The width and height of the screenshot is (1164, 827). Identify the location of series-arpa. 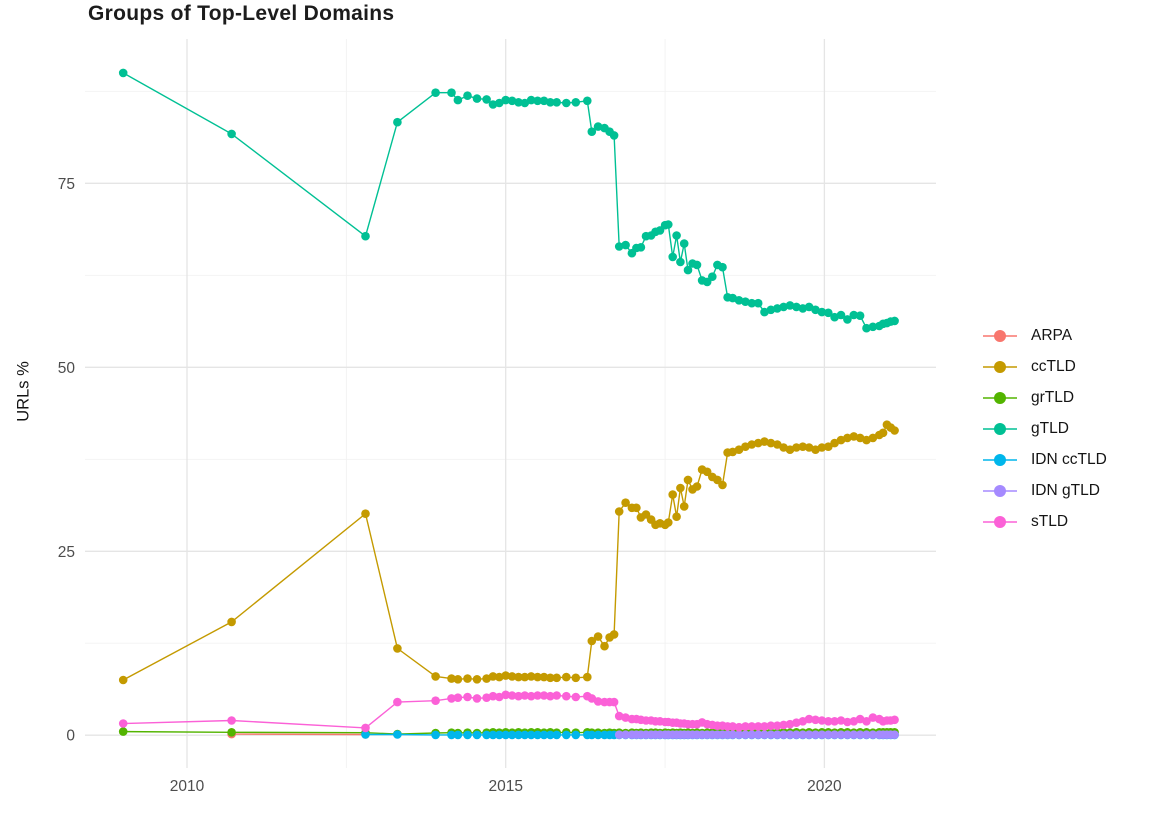
(298, 734).